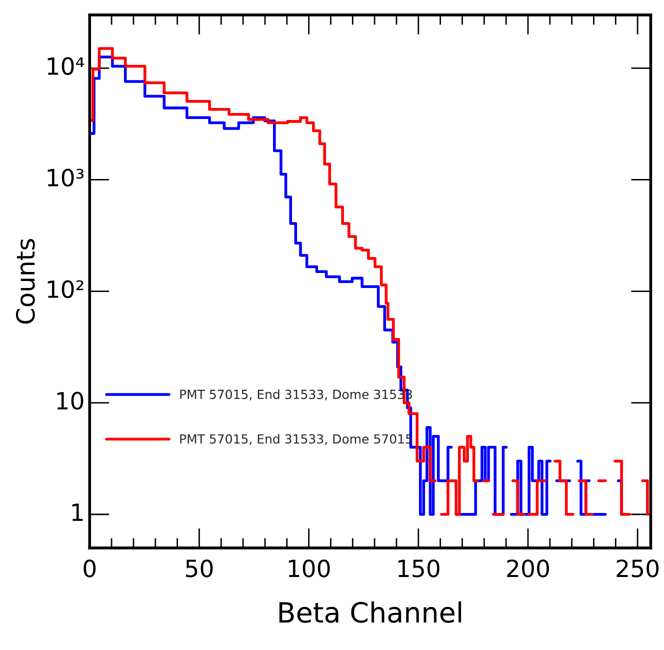 The height and width of the screenshot is (650, 664). Describe the element at coordinates (70, 401) in the screenshot. I see `y-tick-label: 10` at that location.